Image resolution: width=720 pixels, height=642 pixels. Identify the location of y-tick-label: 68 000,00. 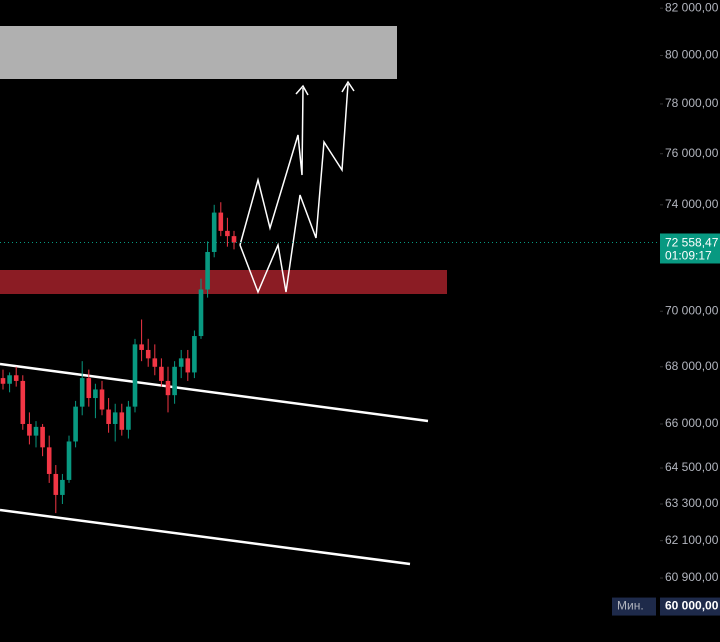
(692, 366).